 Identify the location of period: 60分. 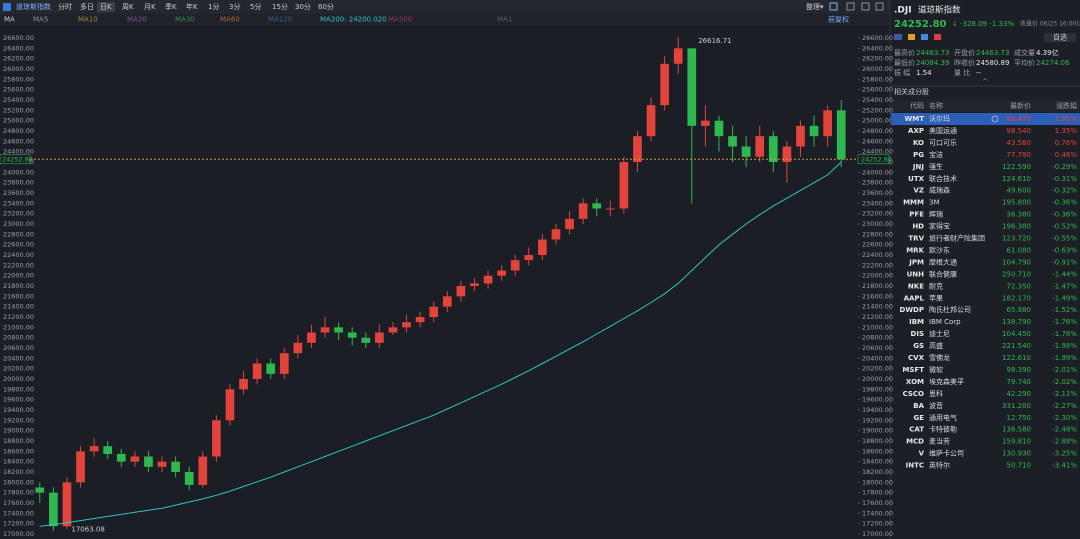
(326, 6).